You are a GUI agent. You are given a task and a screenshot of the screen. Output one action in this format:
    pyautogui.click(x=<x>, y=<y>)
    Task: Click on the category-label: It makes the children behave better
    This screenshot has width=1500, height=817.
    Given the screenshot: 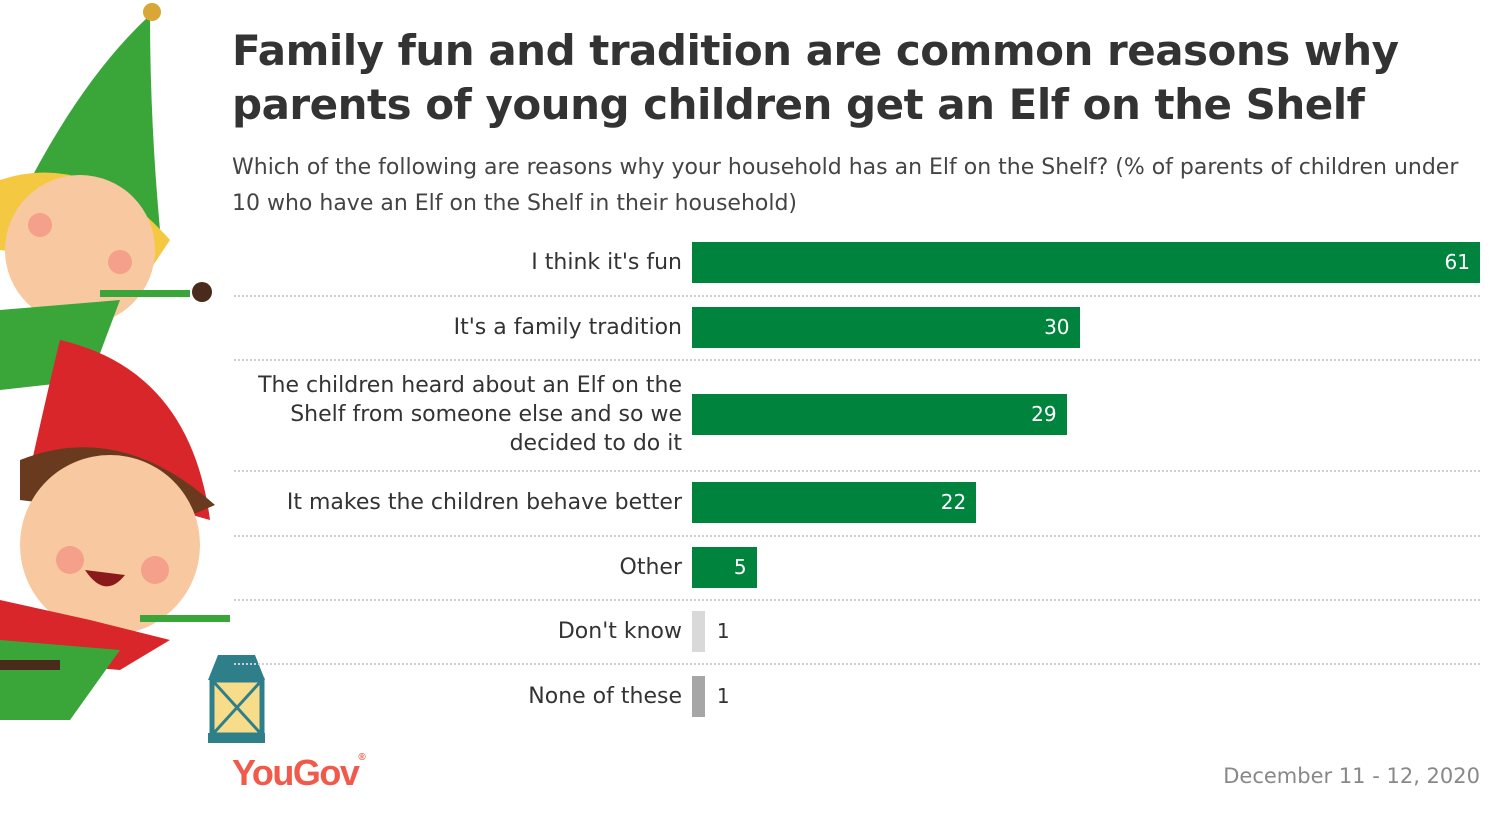 What is the action you would take?
    pyautogui.click(x=484, y=502)
    